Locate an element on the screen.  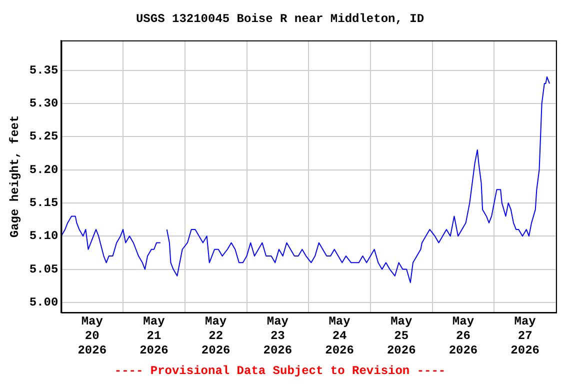
y-tick-label: 5.05 is located at coordinates (43, 269).